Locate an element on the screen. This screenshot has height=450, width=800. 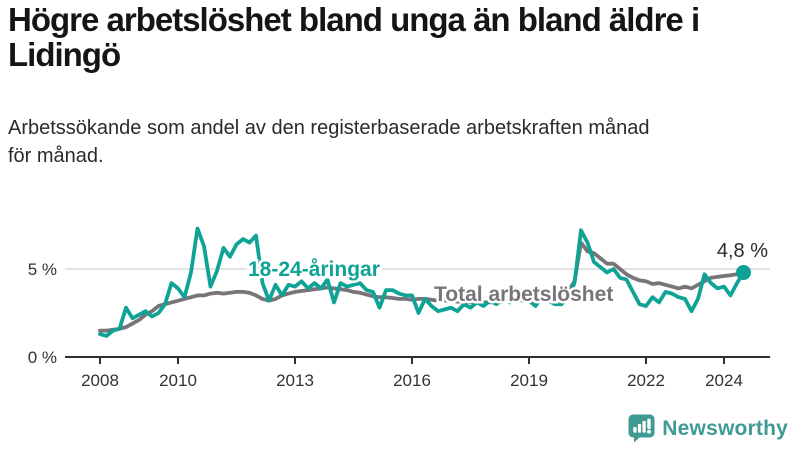
bar-chart-glyph is located at coordinates (635, 430).